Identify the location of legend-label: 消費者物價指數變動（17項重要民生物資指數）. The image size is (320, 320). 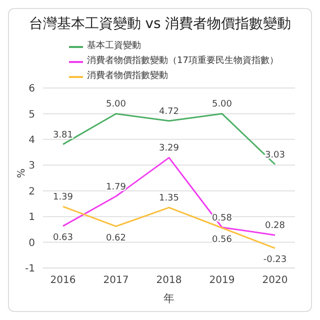
(182, 61).